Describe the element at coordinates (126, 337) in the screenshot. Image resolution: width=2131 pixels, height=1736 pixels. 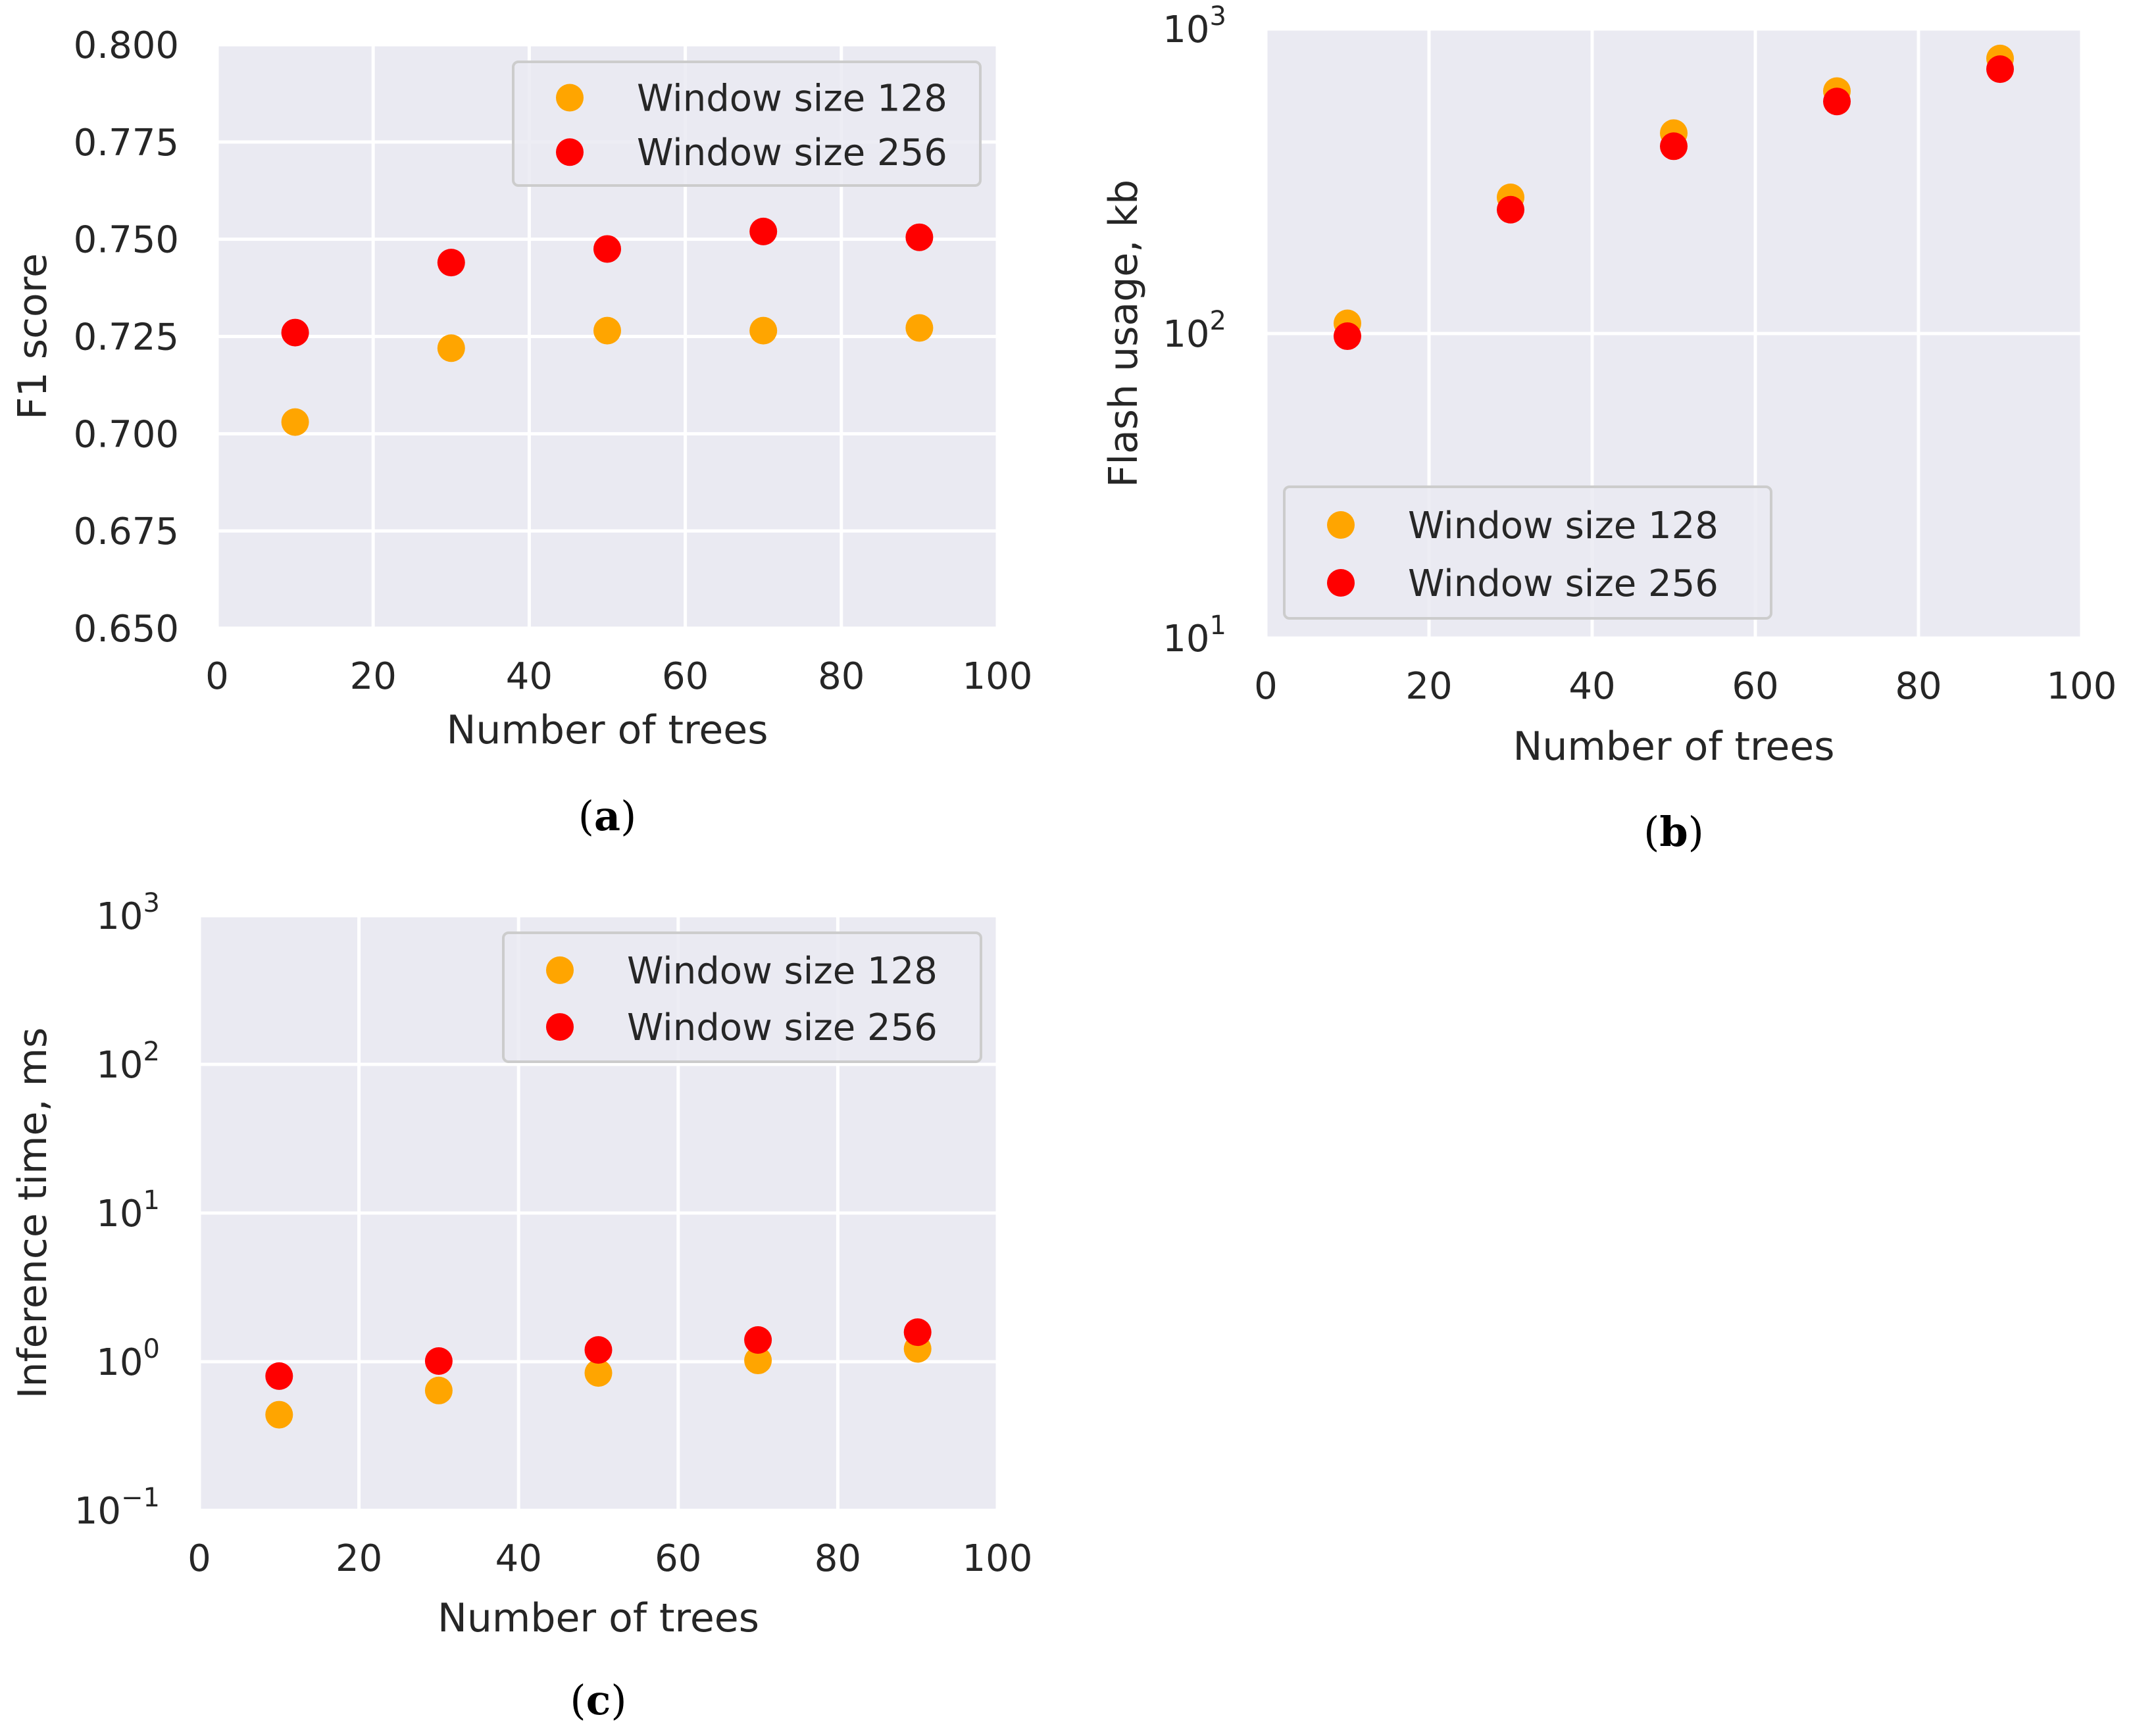
I see `y-tick-label: 0.725` at that location.